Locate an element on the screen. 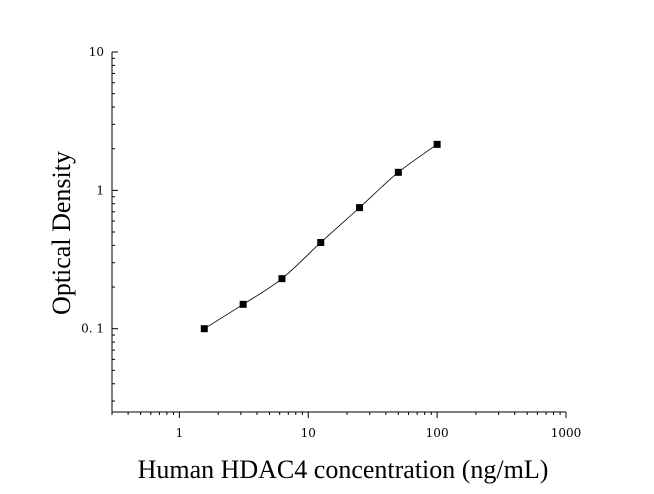  y-tick-label: 10 is located at coordinates (96, 52).